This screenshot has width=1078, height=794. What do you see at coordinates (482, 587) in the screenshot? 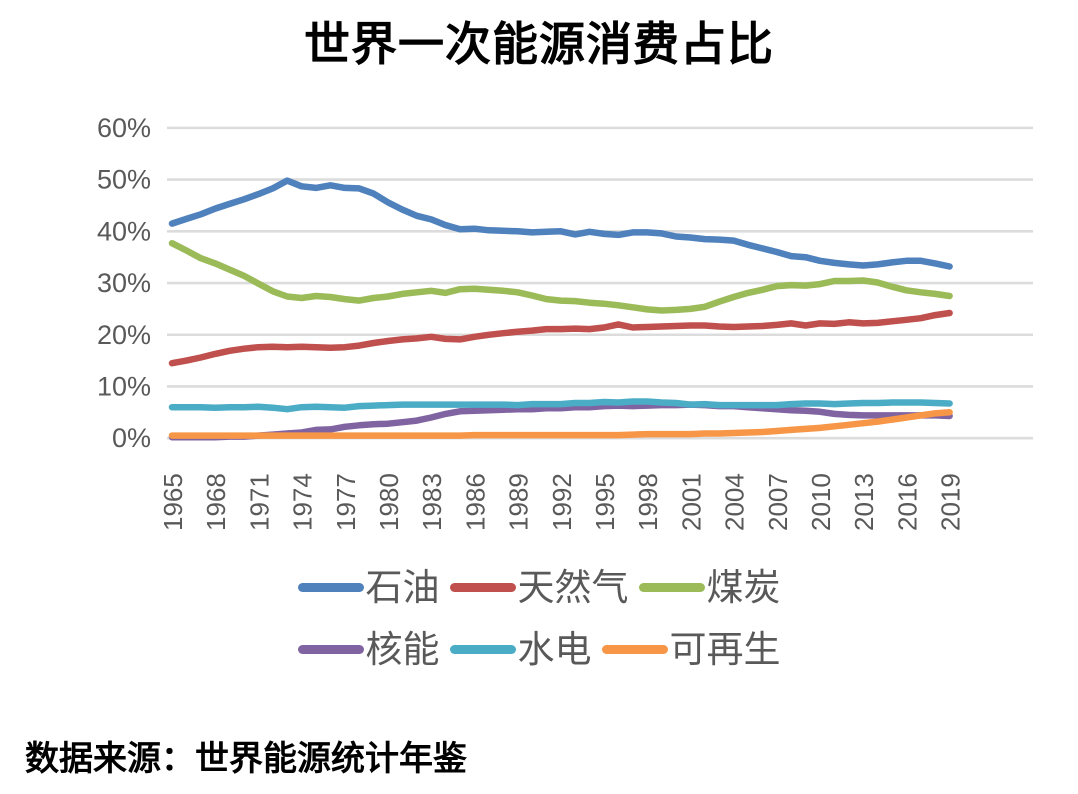
I see `legend-swatch-natural-gas` at bounding box center [482, 587].